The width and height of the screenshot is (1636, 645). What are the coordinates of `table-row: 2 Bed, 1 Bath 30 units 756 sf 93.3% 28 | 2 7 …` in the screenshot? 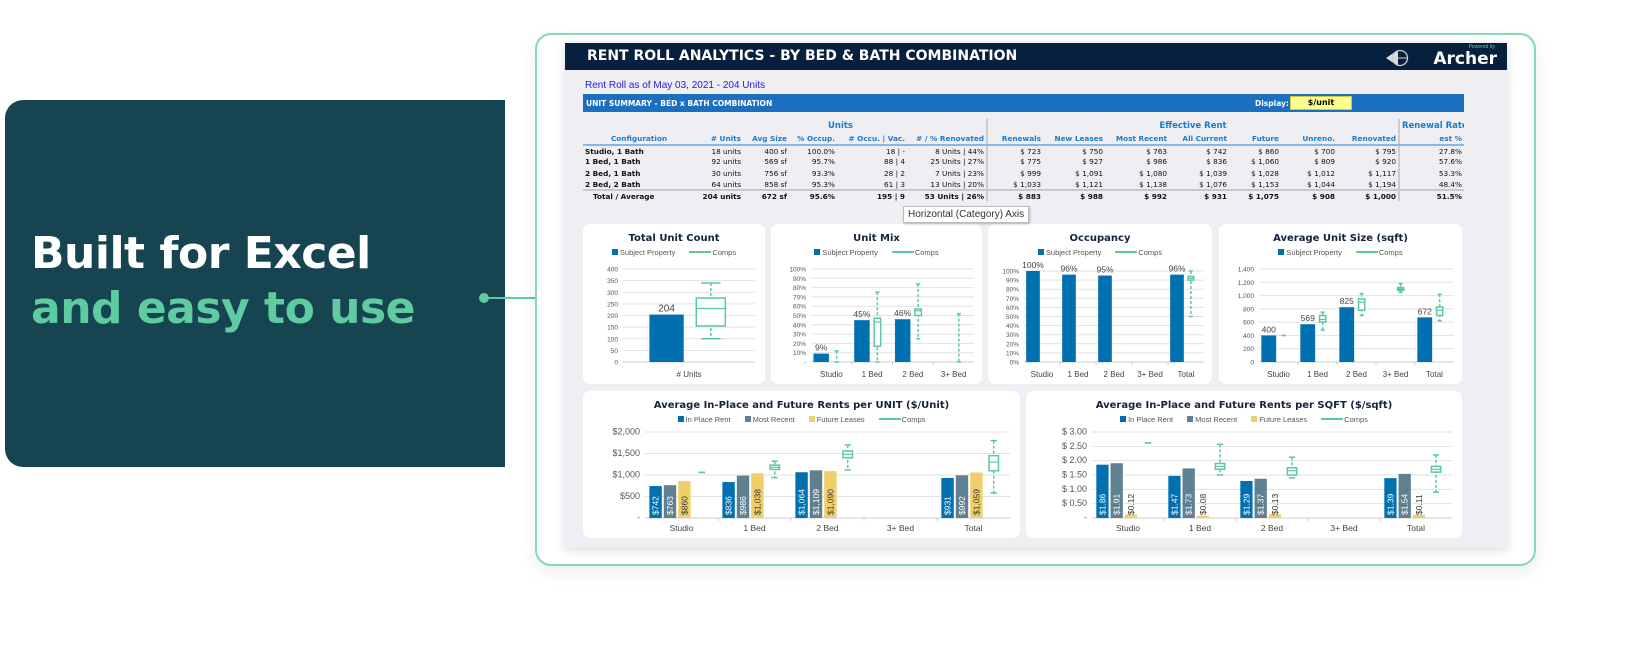 It's located at (1023, 173).